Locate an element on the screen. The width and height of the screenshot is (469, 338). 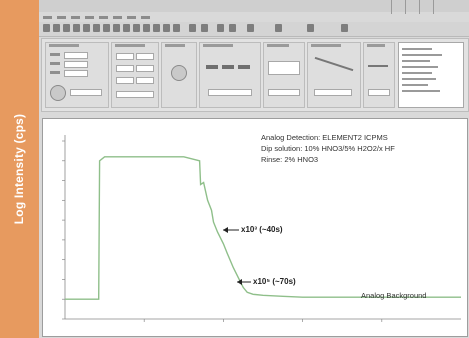
marker-40s-label: x10³ (~40s) is located at coordinates (262, 229).